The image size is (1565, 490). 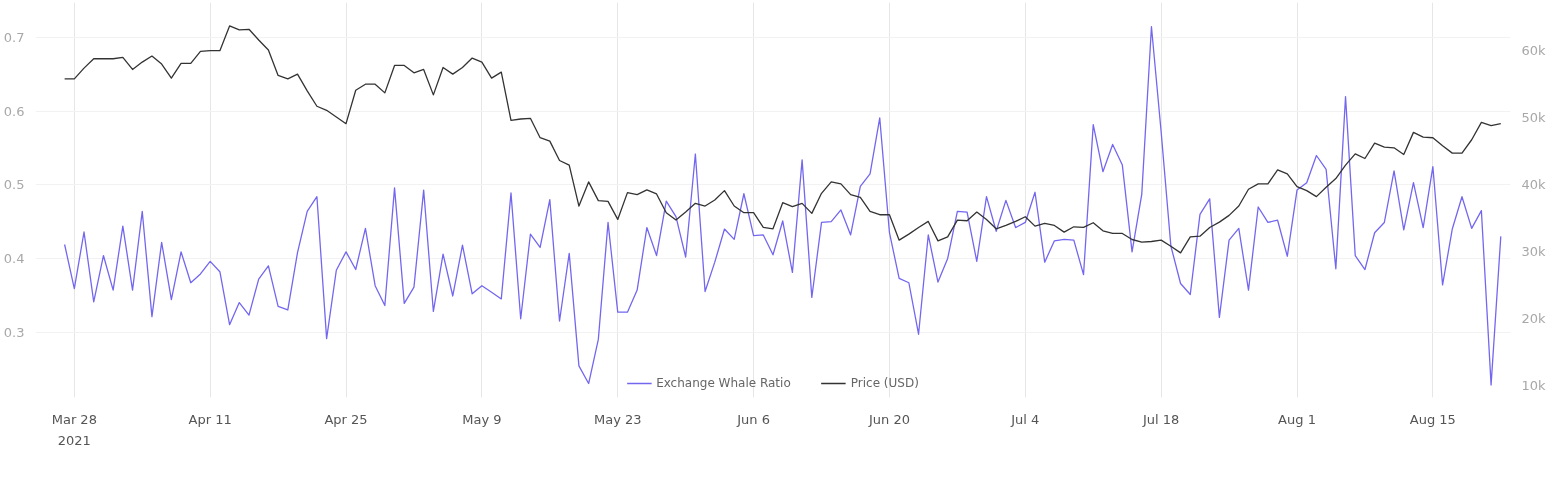 What do you see at coordinates (1534, 51) in the screenshot?
I see `y2-tick-label: 60k` at bounding box center [1534, 51].